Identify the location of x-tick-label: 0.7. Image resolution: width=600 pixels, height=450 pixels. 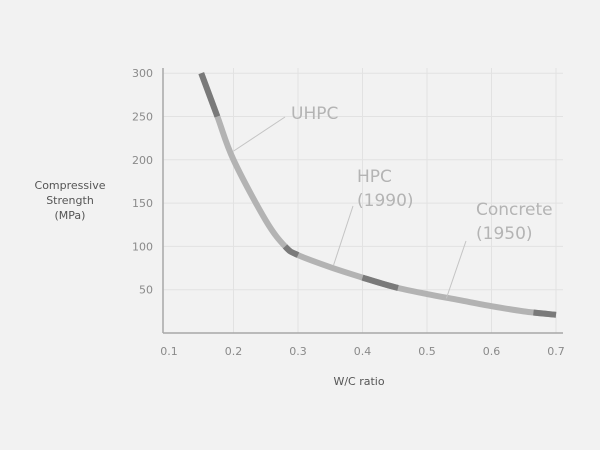
(556, 351).